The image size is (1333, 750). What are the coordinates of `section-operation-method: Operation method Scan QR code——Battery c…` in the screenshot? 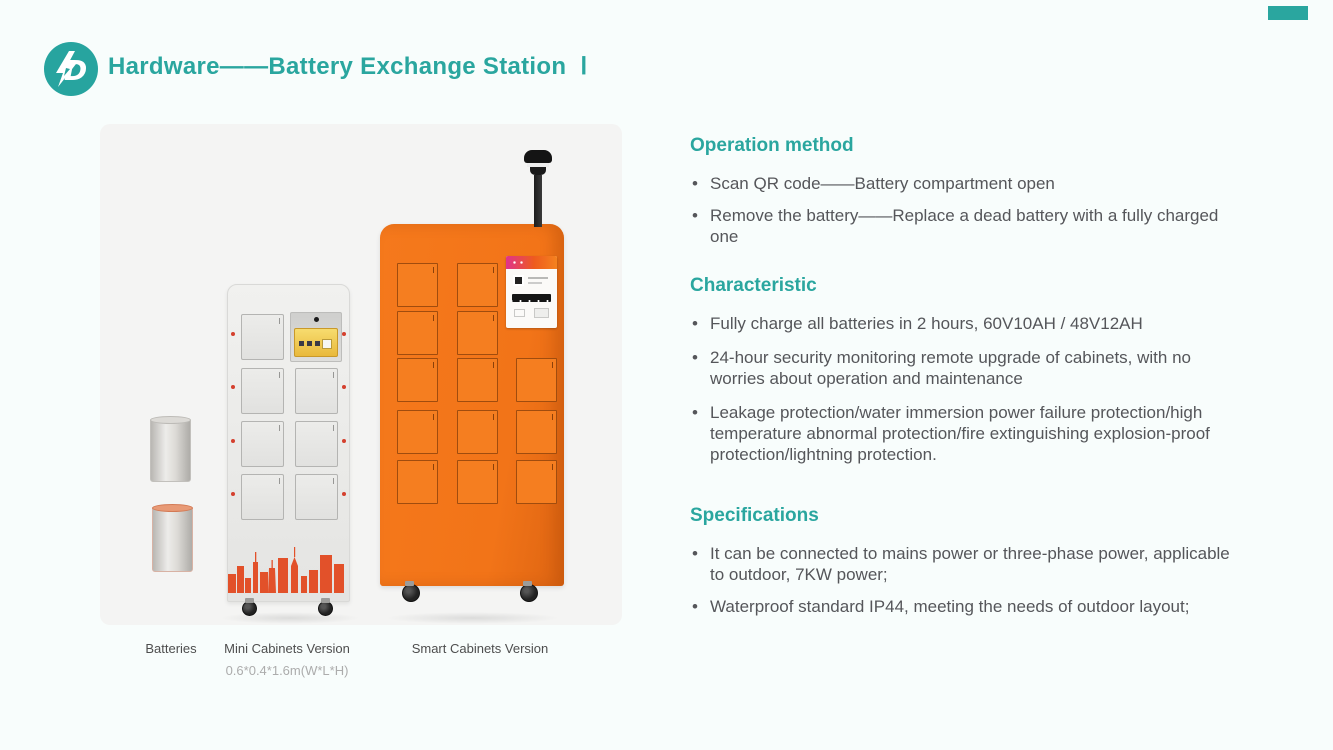 It's located at (982, 196).